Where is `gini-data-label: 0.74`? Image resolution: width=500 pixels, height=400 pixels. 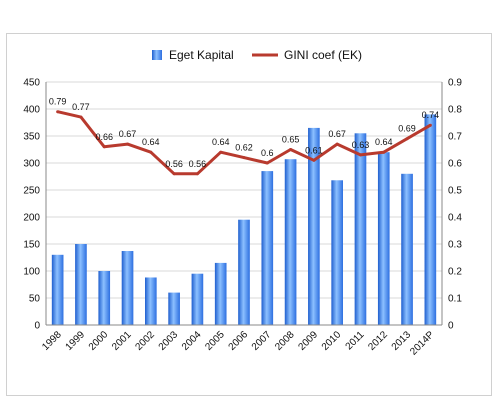 gini-data-label: 0.74 is located at coordinates (431, 115).